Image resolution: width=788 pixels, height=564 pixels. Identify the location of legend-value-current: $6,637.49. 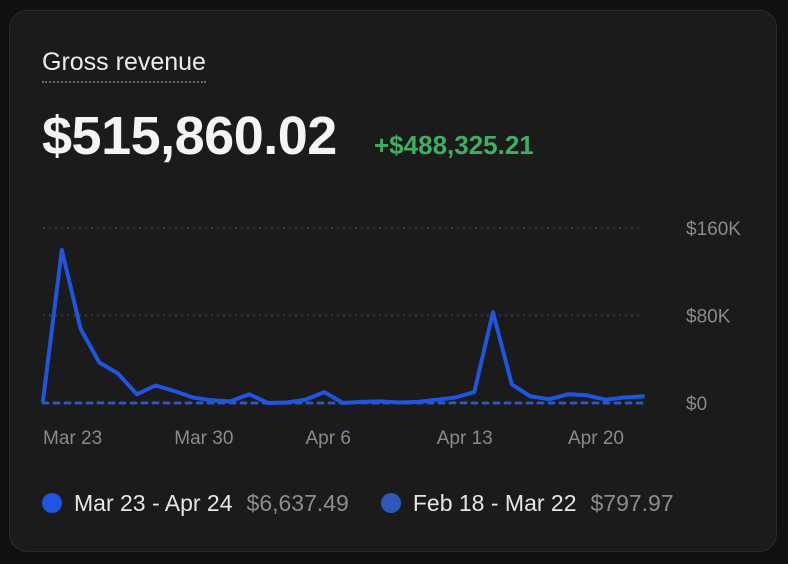
(297, 503).